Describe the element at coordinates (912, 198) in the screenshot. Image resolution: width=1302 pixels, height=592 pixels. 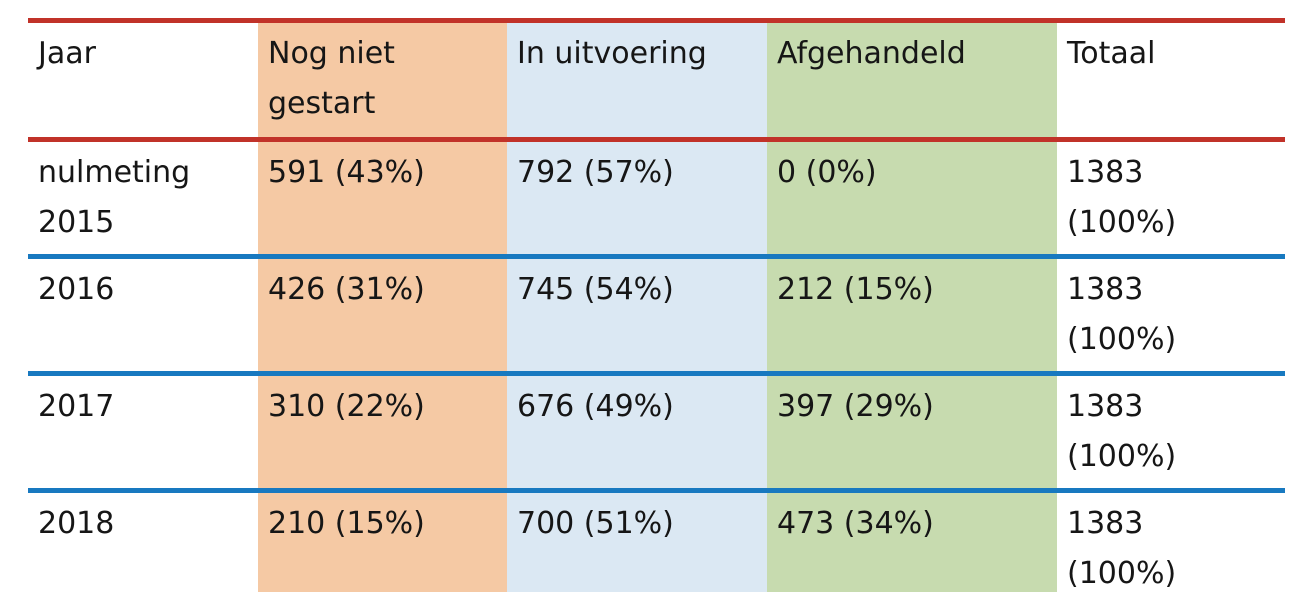
I see `cell-afgehandeld: 0 (0%)` at that location.